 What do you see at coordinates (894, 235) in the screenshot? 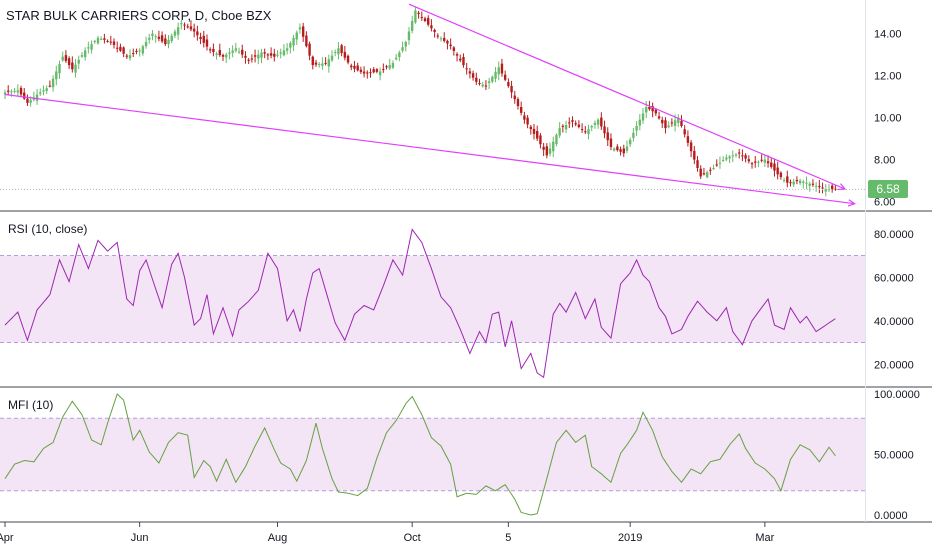
I see `rsi-tick-label: 80.0000` at bounding box center [894, 235].